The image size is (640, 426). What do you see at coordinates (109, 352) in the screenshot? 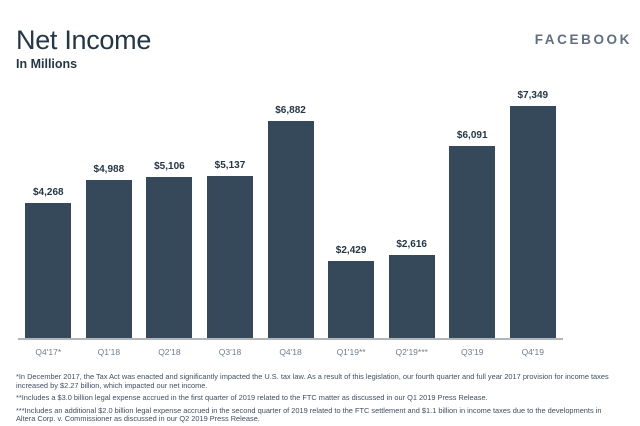
I see `x-tick-label: Q1'18` at bounding box center [109, 352].